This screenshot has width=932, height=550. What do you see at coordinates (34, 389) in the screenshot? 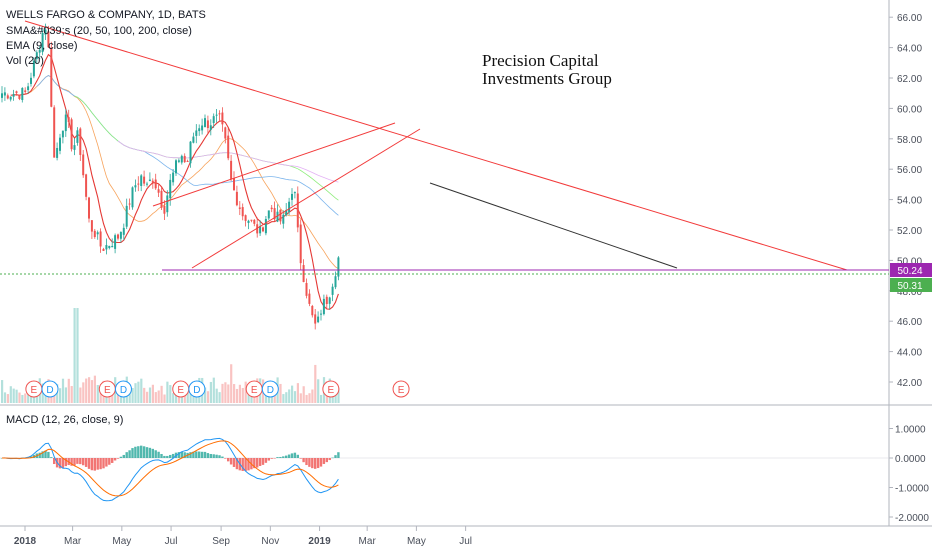
I see `event-marker-0: E` at bounding box center [34, 389].